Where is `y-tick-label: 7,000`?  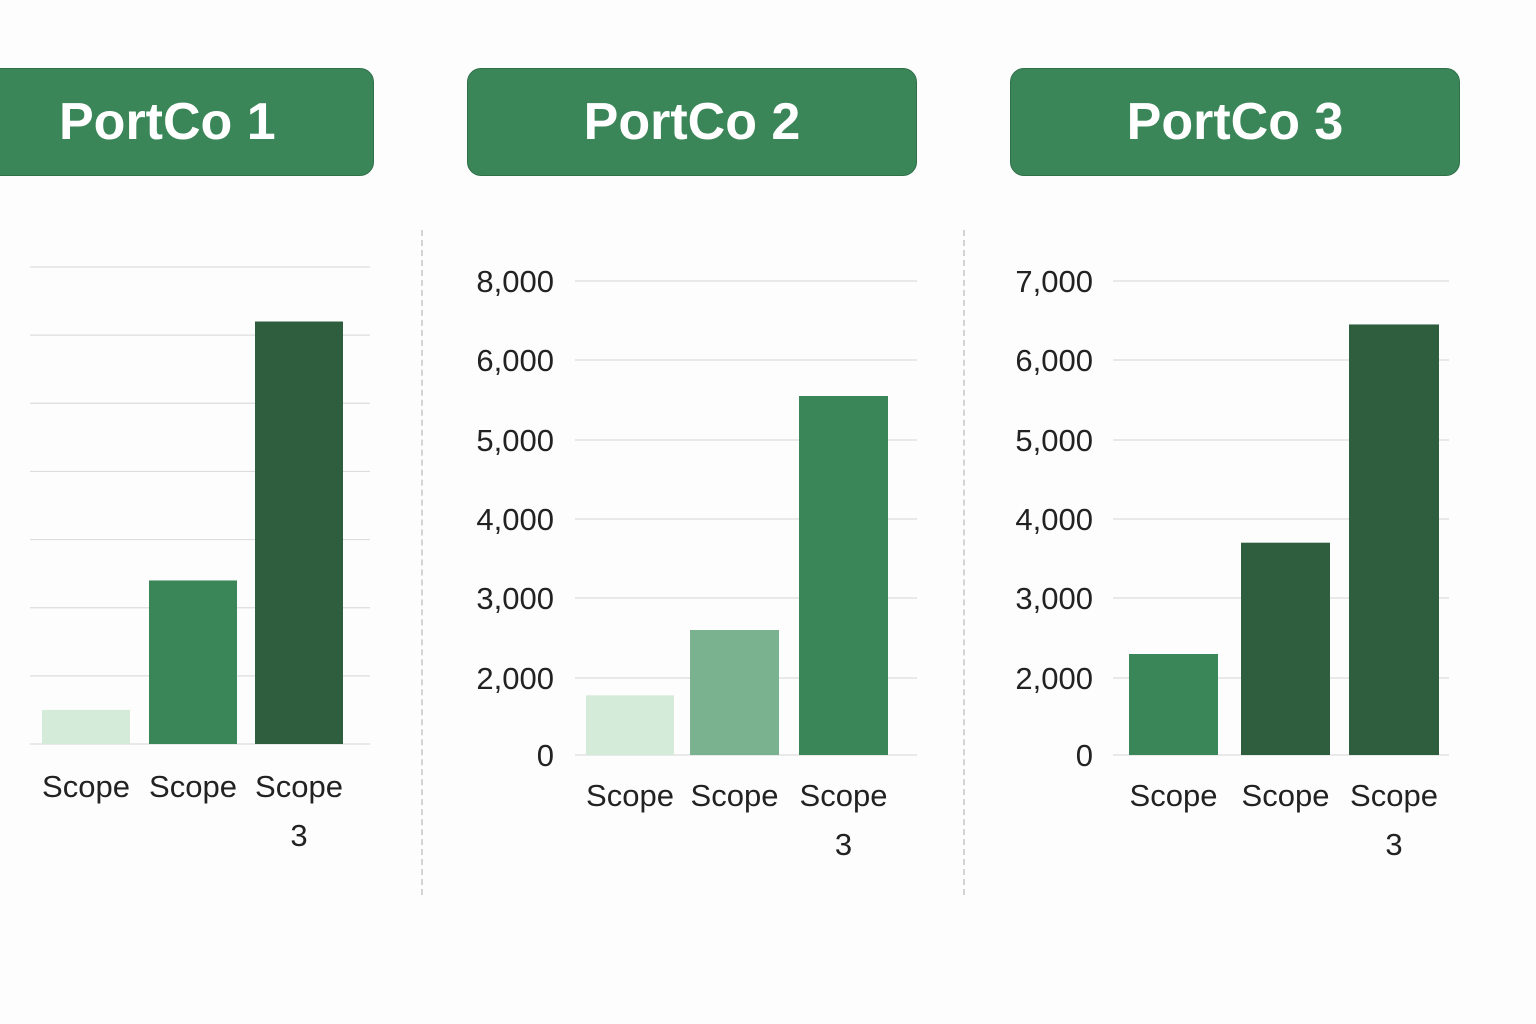 y-tick-label: 7,000 is located at coordinates (1054, 281).